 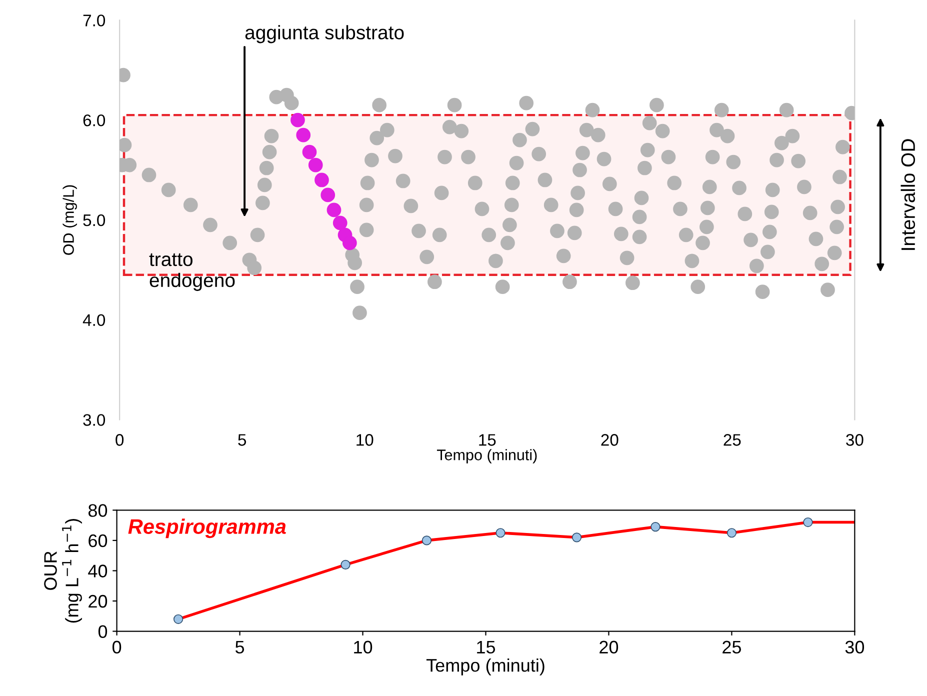 What do you see at coordinates (63, 571) in the screenshot?
I see `y-axis-title: OUR (mg L$^{−1}$ h$^{−1}$)` at bounding box center [63, 571].